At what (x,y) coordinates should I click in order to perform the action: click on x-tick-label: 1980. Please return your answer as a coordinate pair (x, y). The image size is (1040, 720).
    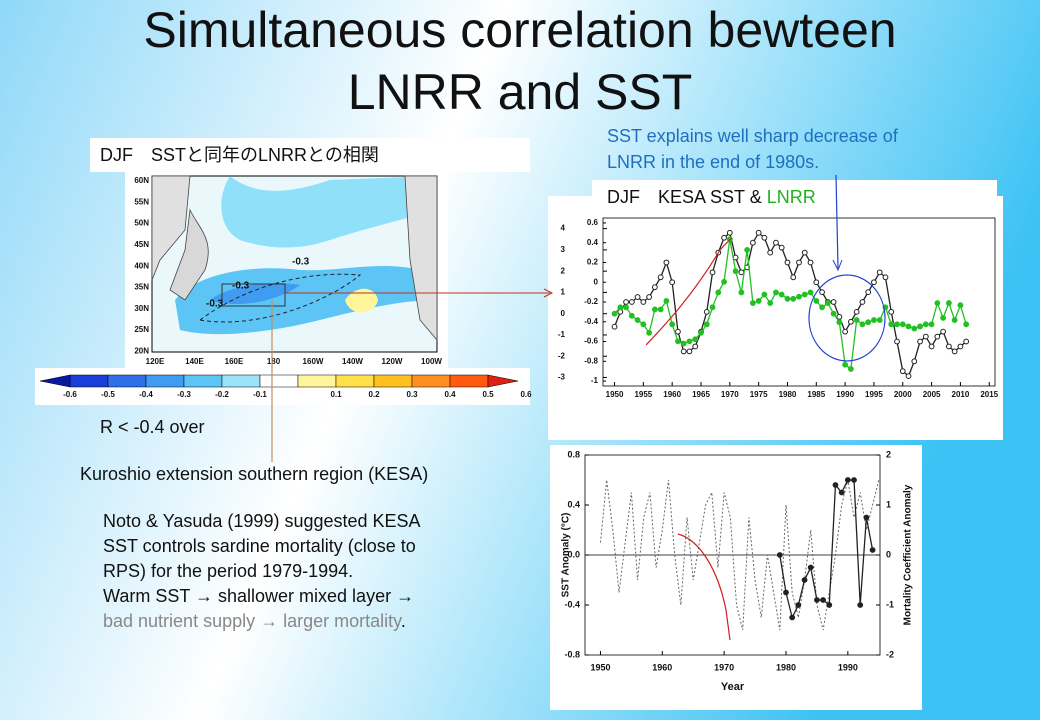
    Looking at the image, I should click on (786, 667).